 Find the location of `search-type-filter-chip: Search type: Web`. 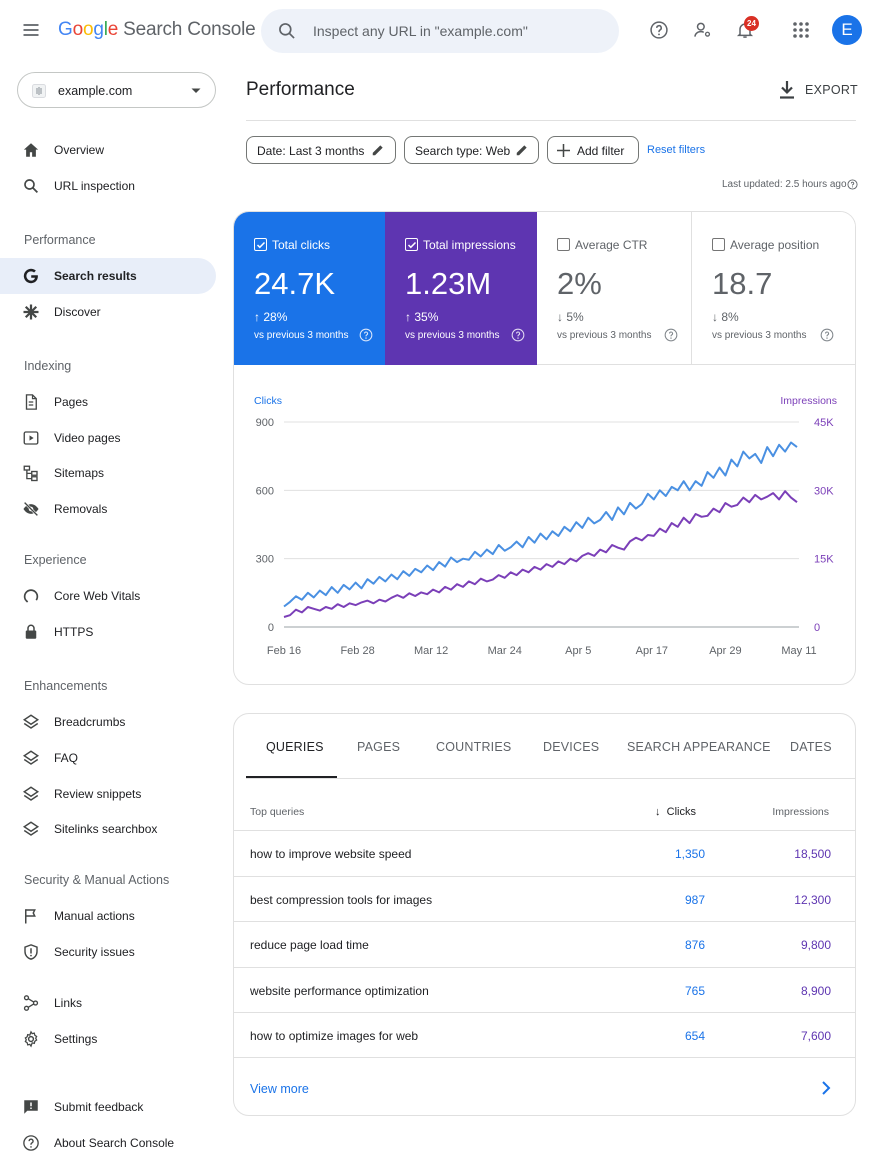

search-type-filter-chip: Search type: Web is located at coordinates (471, 150).